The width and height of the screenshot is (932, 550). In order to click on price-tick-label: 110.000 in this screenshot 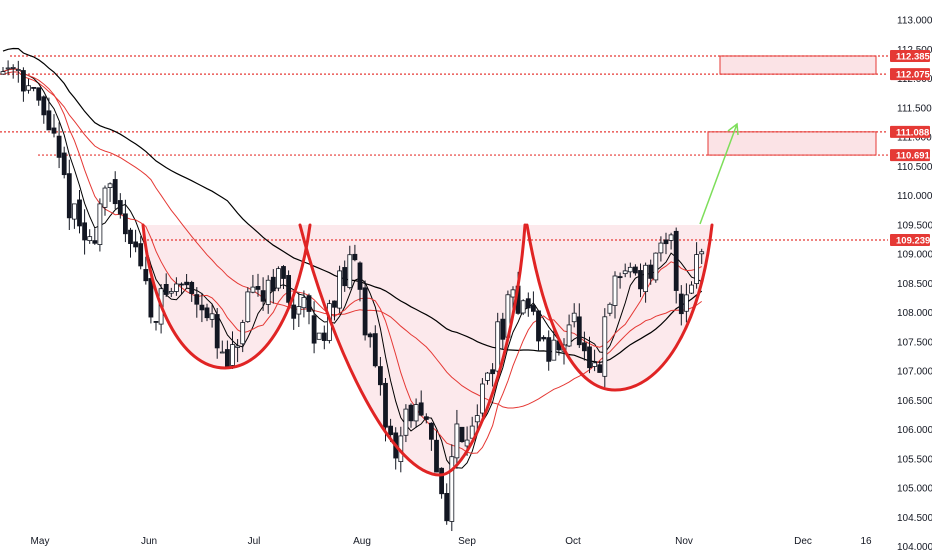, I will do `click(914, 196)`.